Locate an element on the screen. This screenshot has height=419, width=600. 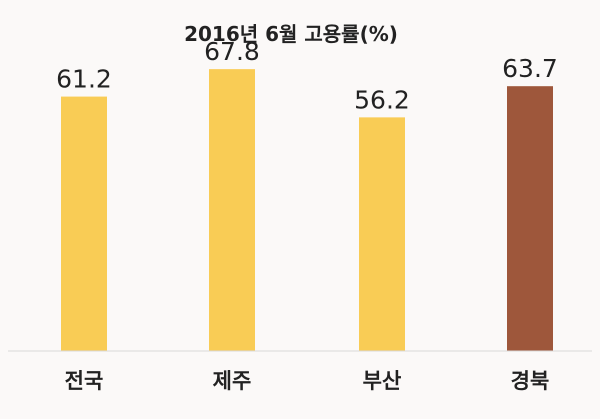
value-label-0: 61.2 is located at coordinates (84, 79).